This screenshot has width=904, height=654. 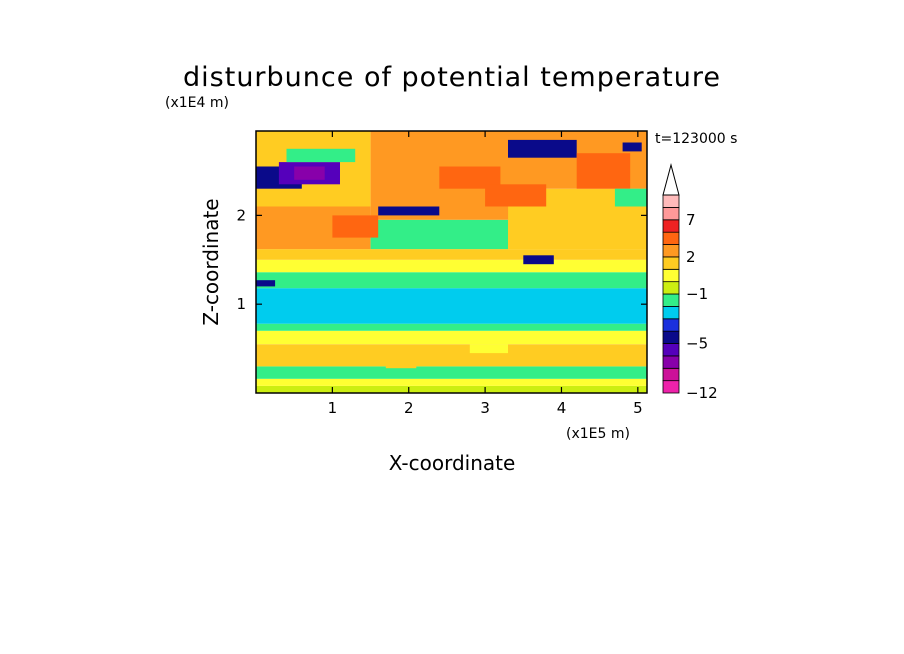 I want to click on colorbar-tick-label: 7, so click(x=691, y=220).